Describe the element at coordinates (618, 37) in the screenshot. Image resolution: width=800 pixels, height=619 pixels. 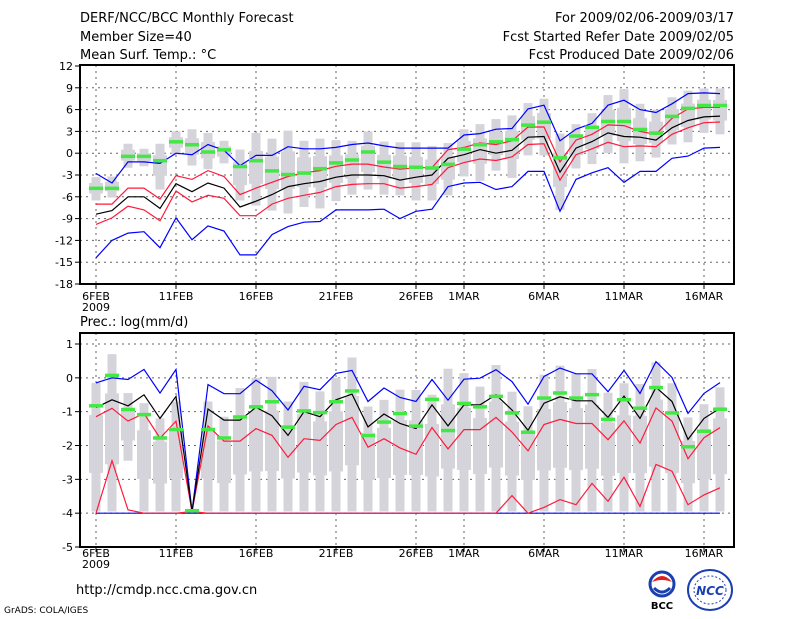
I see `refer-date: Fcst Started Refer Date 2009/02/05` at that location.